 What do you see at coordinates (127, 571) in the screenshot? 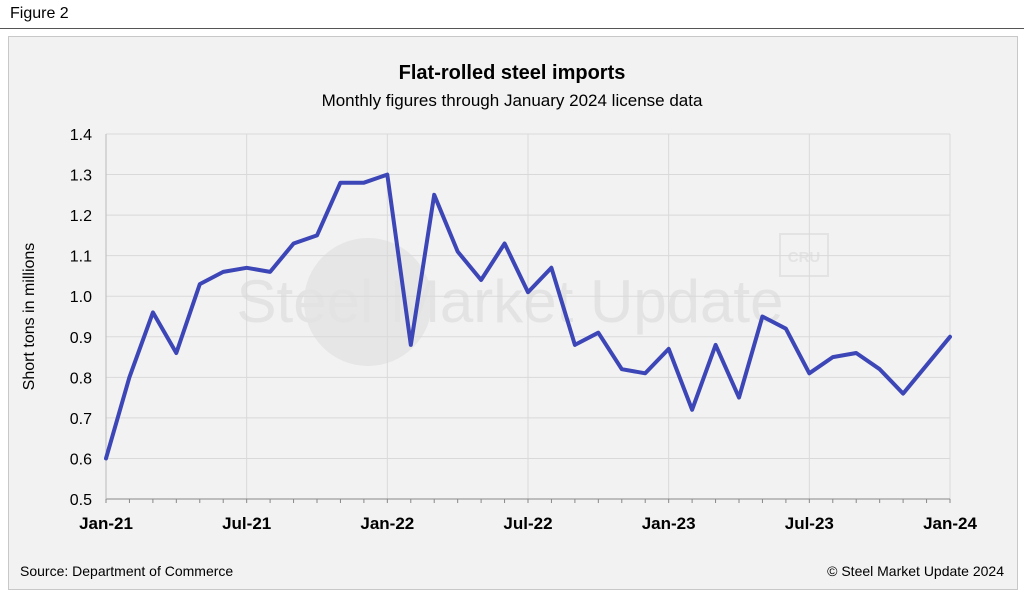
I see `source-note: Source: Department of Commerce` at bounding box center [127, 571].